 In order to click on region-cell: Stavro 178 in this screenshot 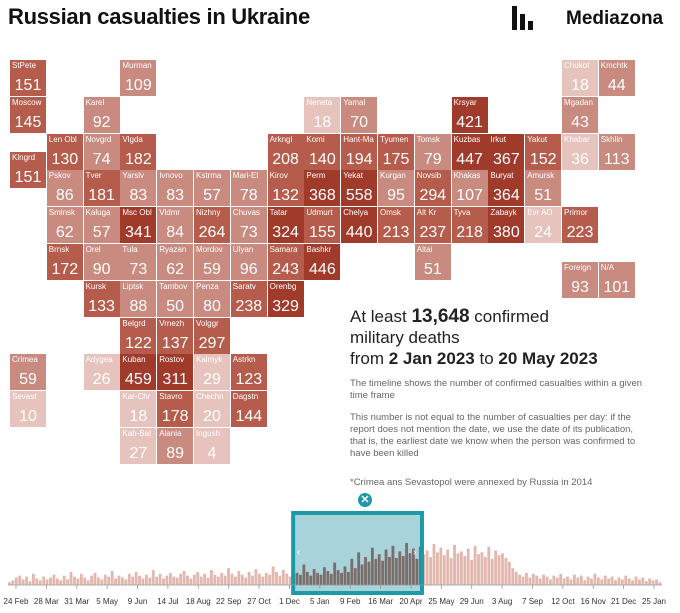, I will do `click(175, 409)`.